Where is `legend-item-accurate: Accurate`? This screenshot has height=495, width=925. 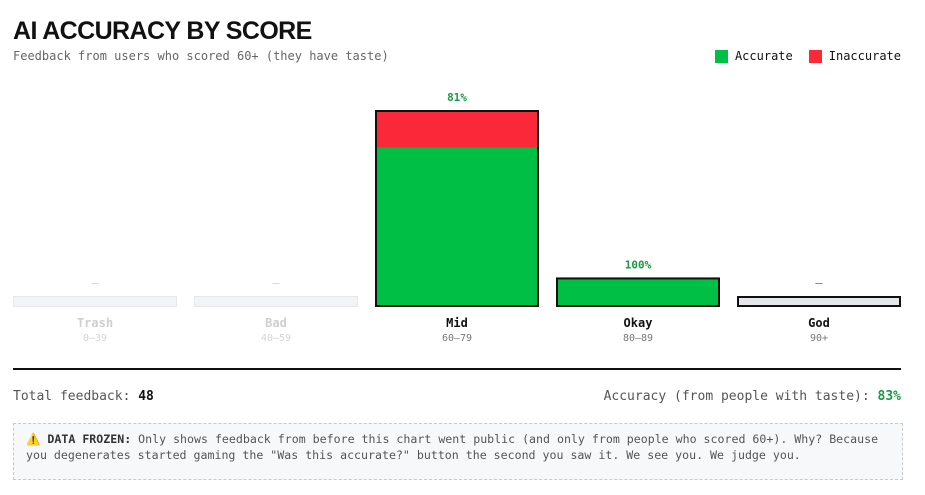 legend-item-accurate: Accurate is located at coordinates (753, 56).